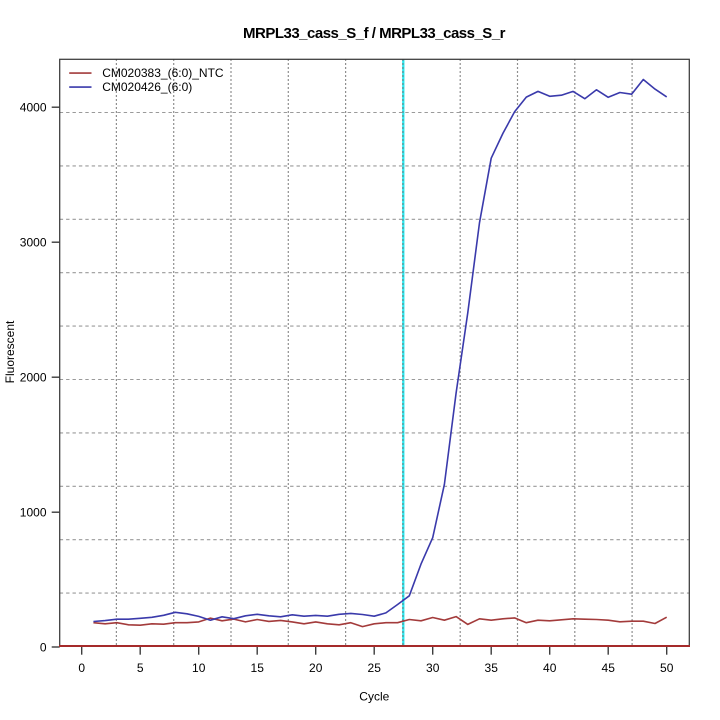  I want to click on svg-text: Fluorescent, so click(10, 351).